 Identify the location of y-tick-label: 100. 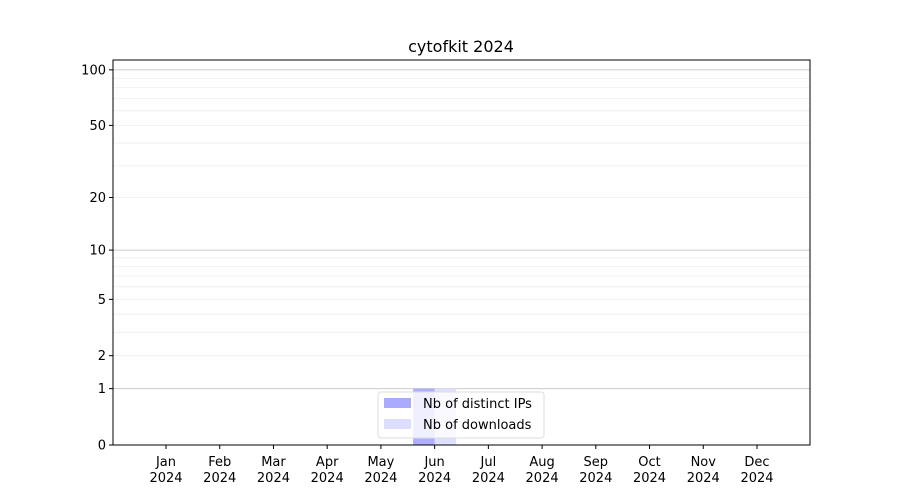
(93, 70).